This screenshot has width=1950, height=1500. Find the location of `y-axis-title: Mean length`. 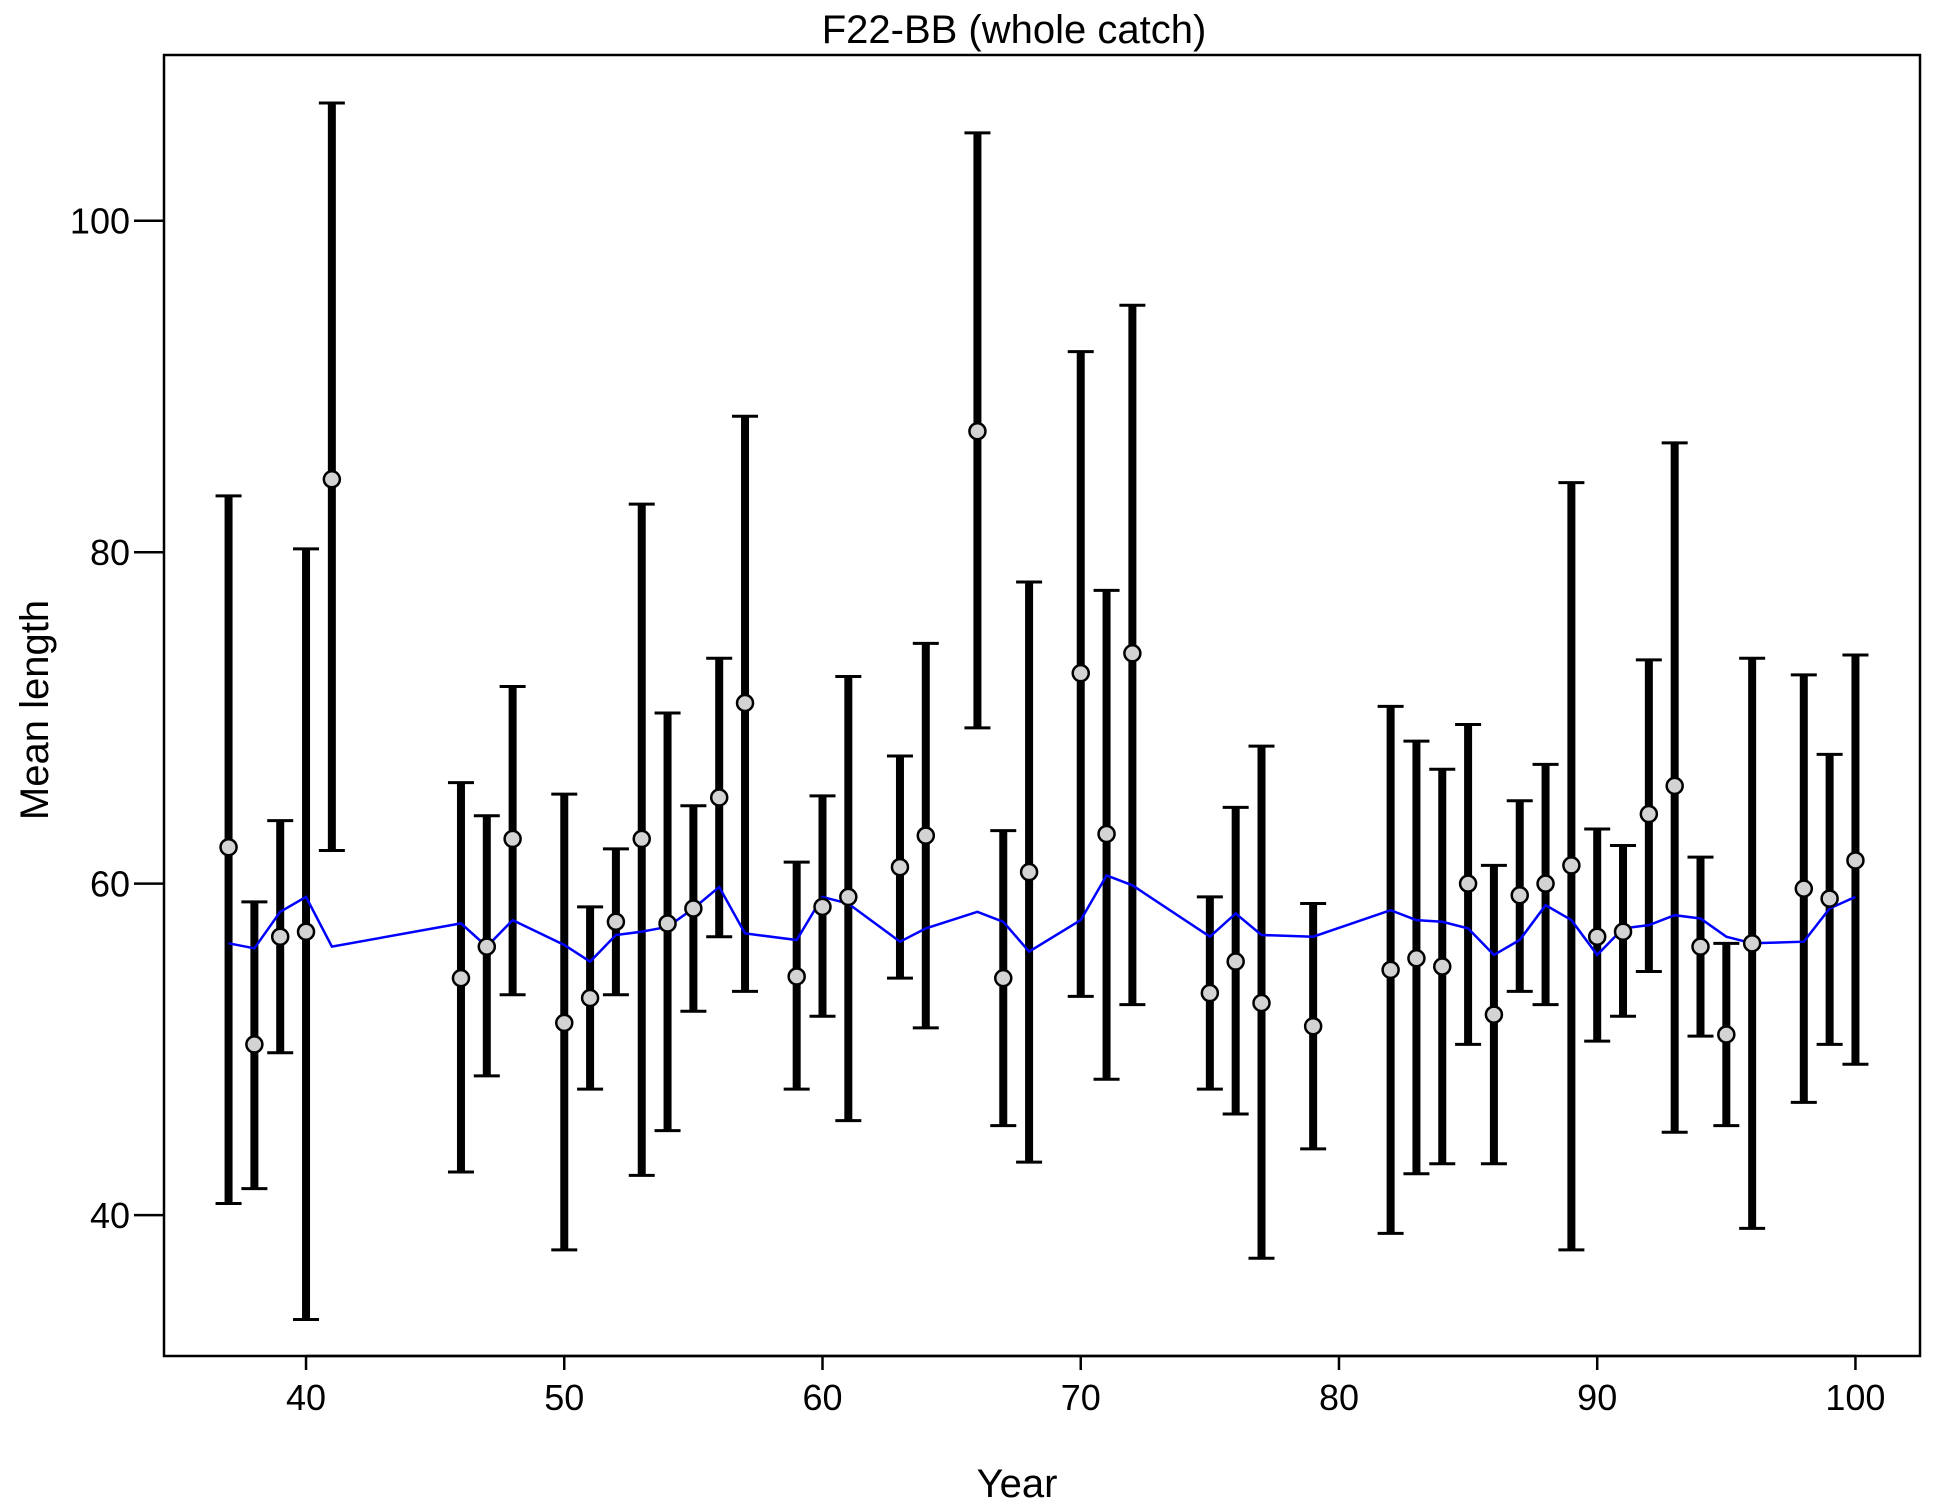

y-axis-title: Mean length is located at coordinates (35, 710).